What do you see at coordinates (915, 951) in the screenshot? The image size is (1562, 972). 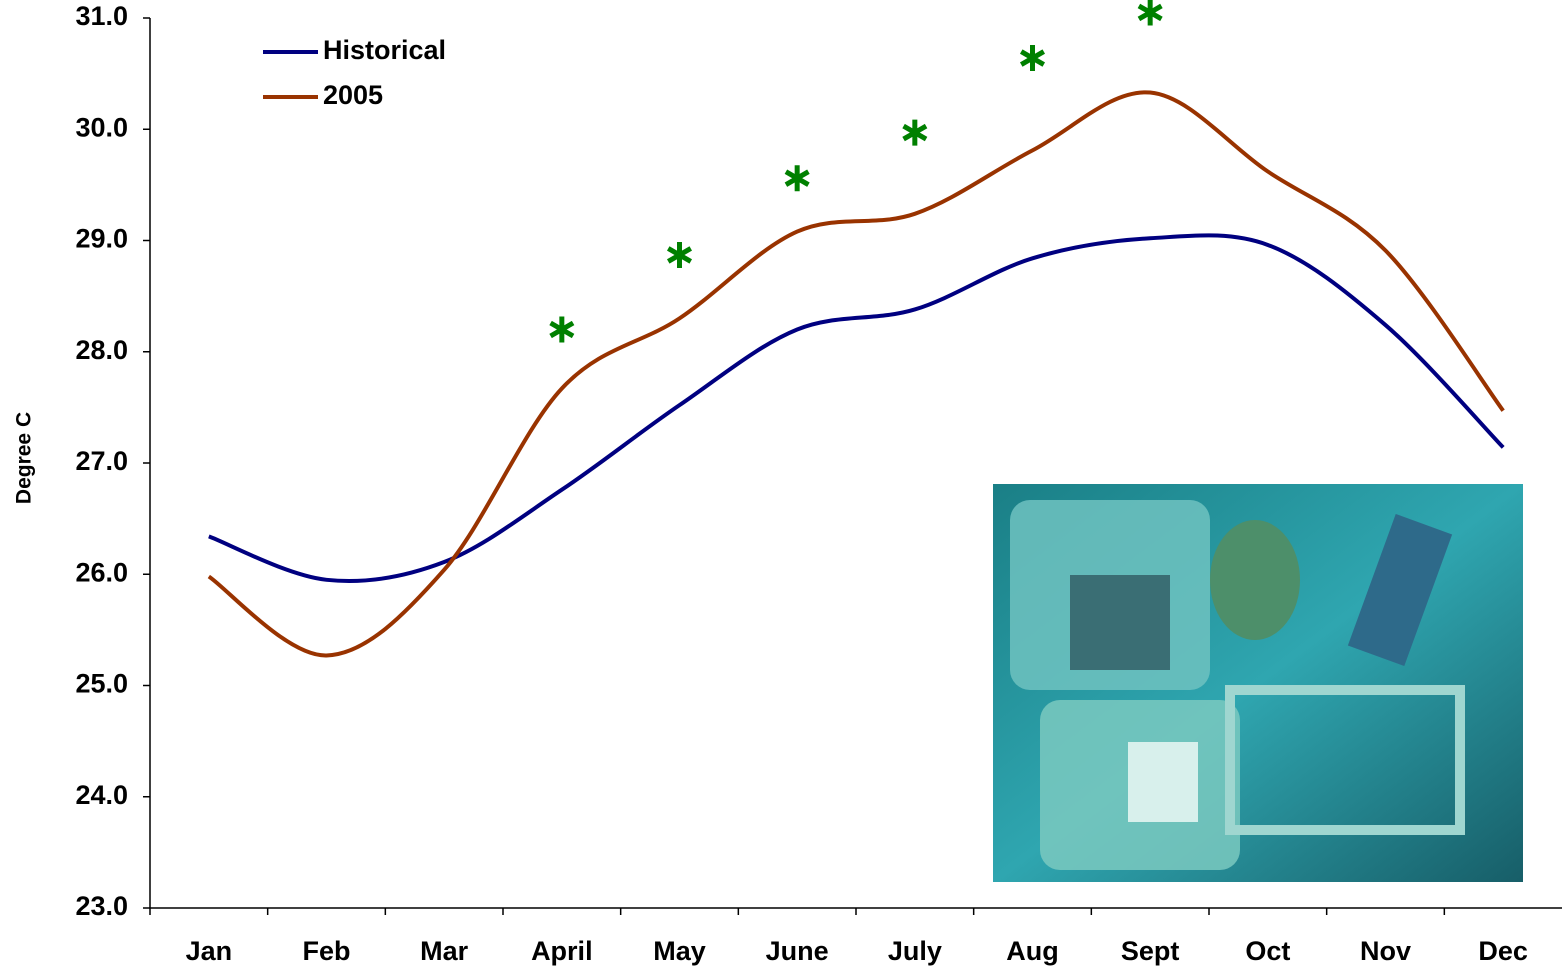 I see `x-tick-label: July` at bounding box center [915, 951].